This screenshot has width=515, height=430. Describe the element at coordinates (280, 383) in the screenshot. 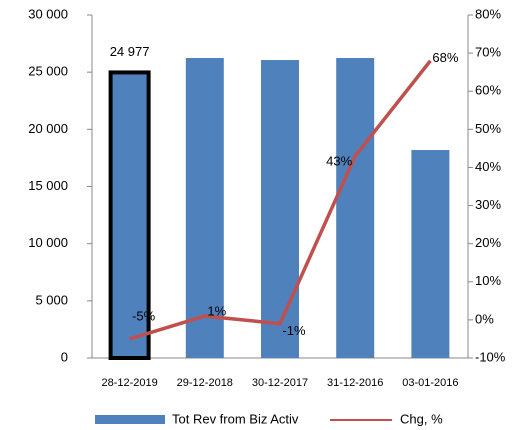

I see `x-tick-label: 30-12-2017` at that location.